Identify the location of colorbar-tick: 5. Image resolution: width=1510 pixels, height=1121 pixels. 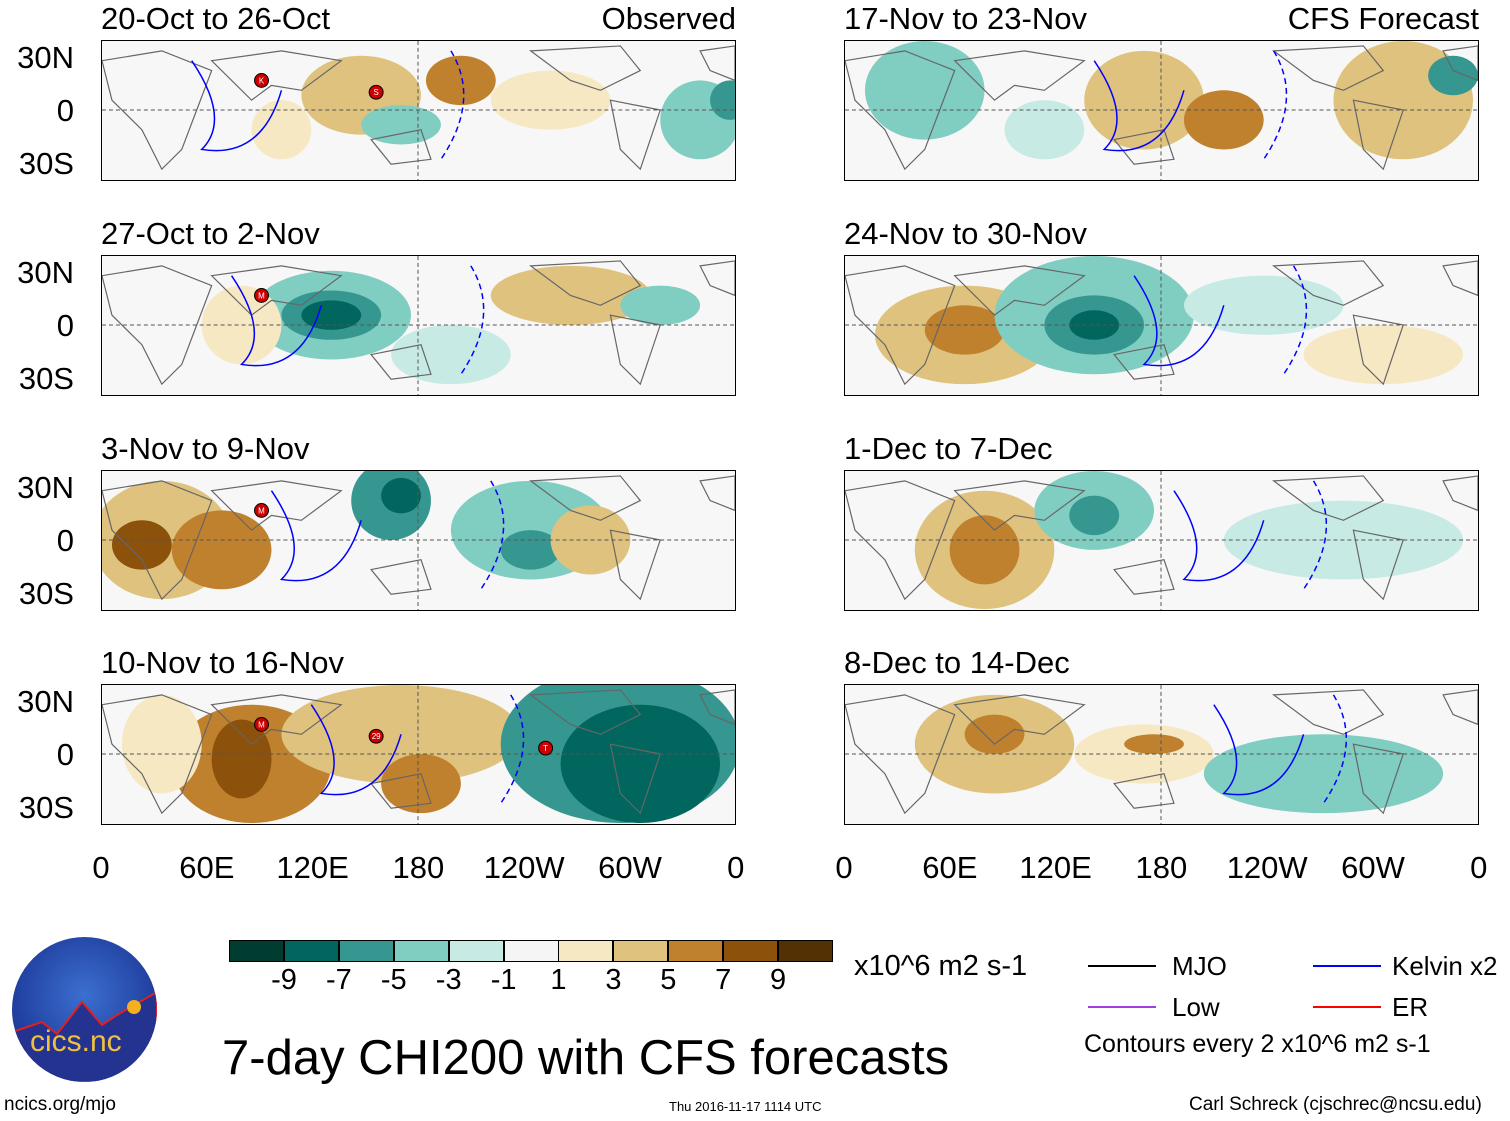
(668, 980).